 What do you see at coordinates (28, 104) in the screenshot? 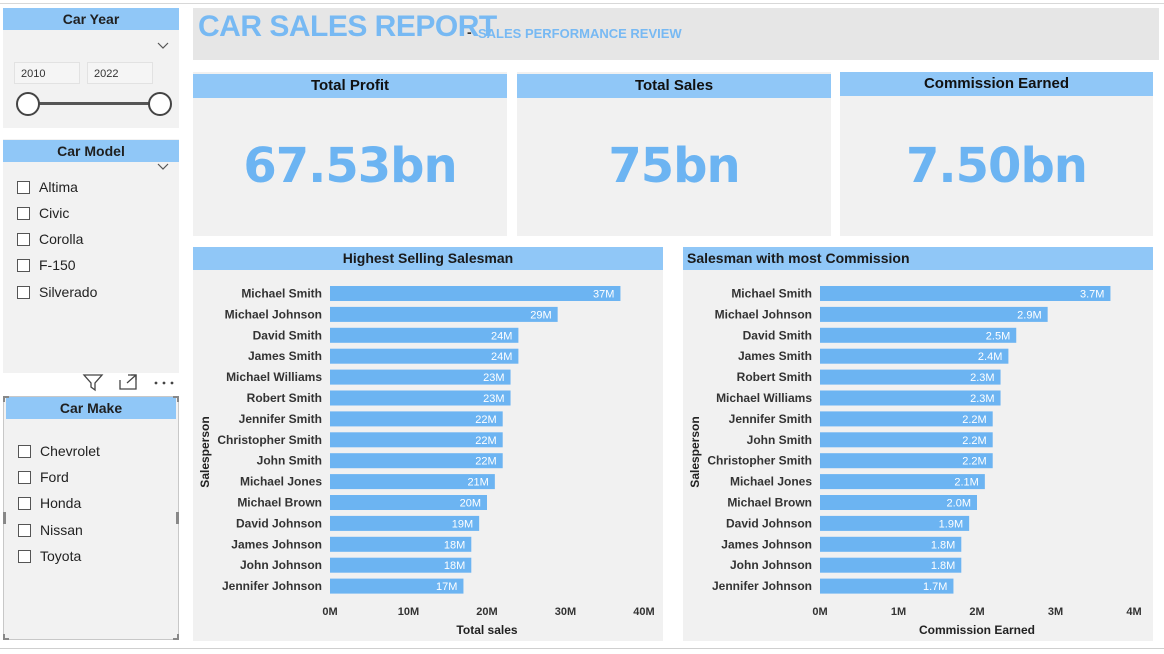
I see `year-slider-start-handle` at bounding box center [28, 104].